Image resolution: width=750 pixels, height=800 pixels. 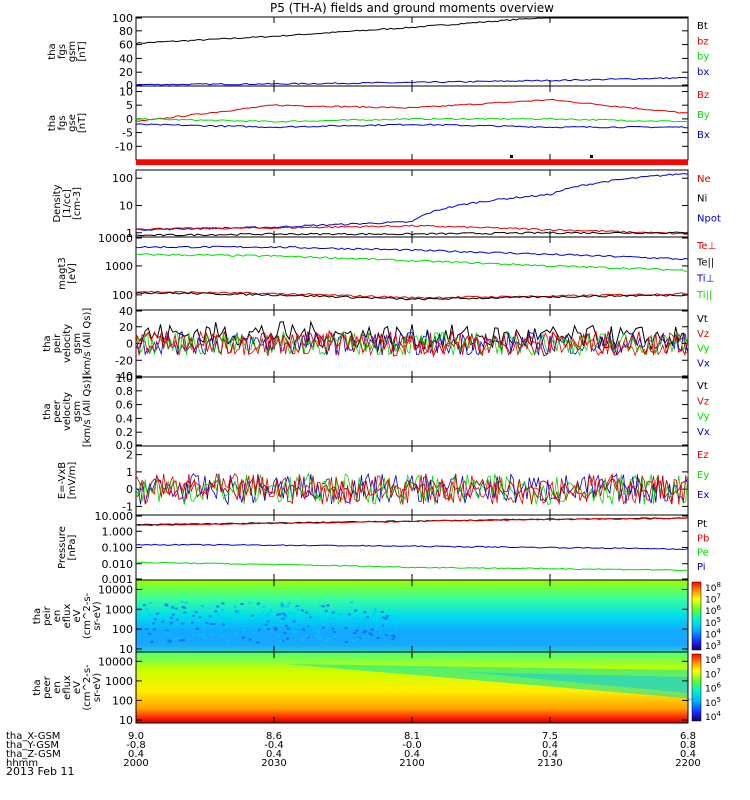 I want to click on ylabel-temp: [eV], so click(x=72, y=273).